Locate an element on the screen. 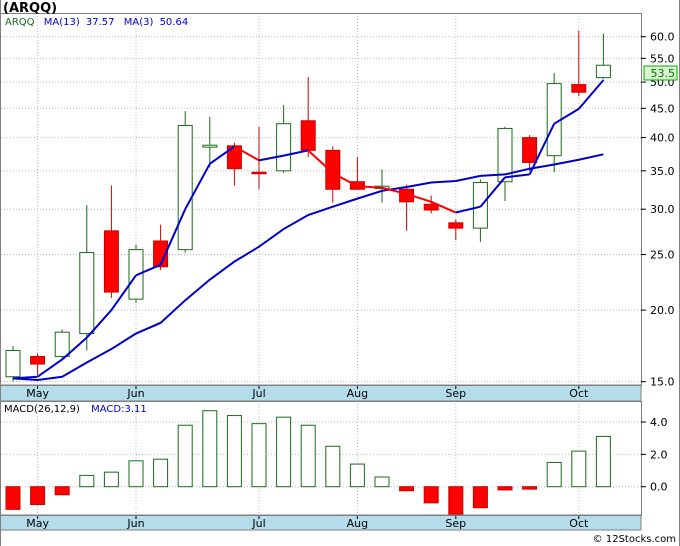 The image size is (680, 546). last-price-badge-text: 53.5 is located at coordinates (663, 73).